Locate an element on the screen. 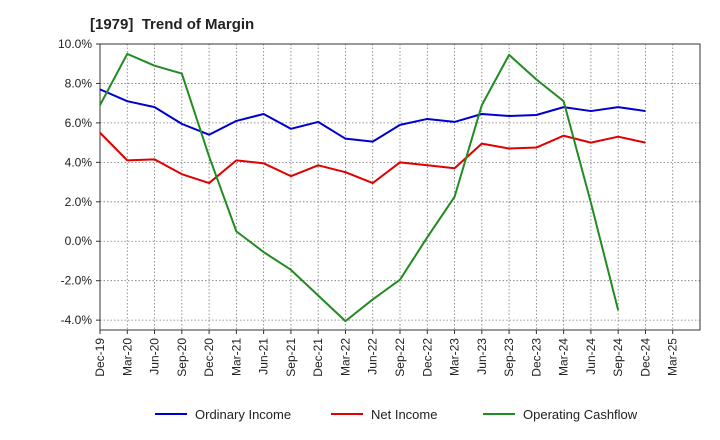 Image resolution: width=720 pixels, height=440 pixels. series-line-ordinary-income is located at coordinates (372, 115).